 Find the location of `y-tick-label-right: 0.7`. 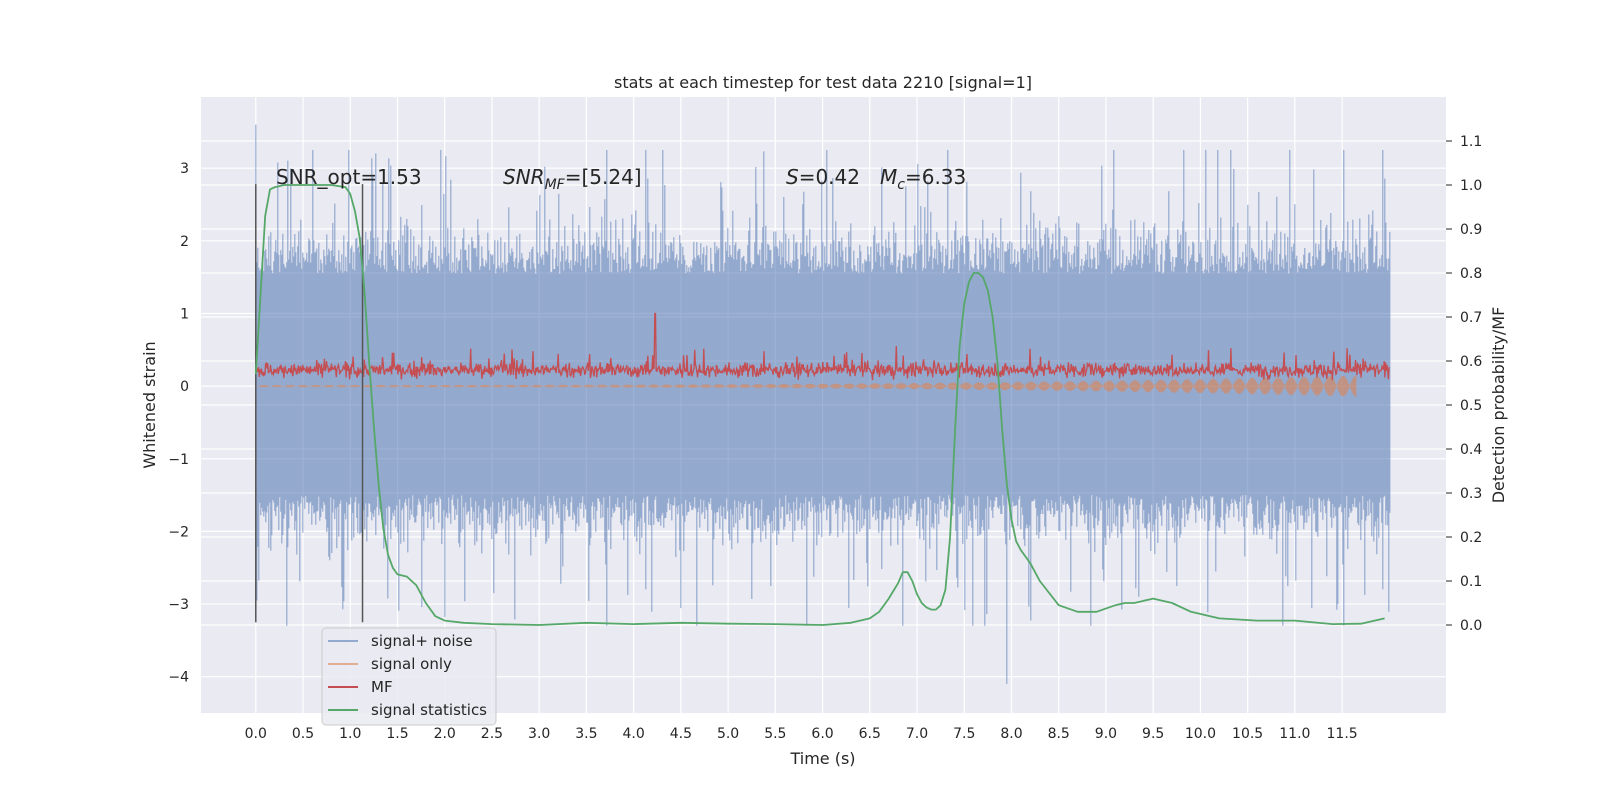

y-tick-label-right: 0.7 is located at coordinates (1471, 318).